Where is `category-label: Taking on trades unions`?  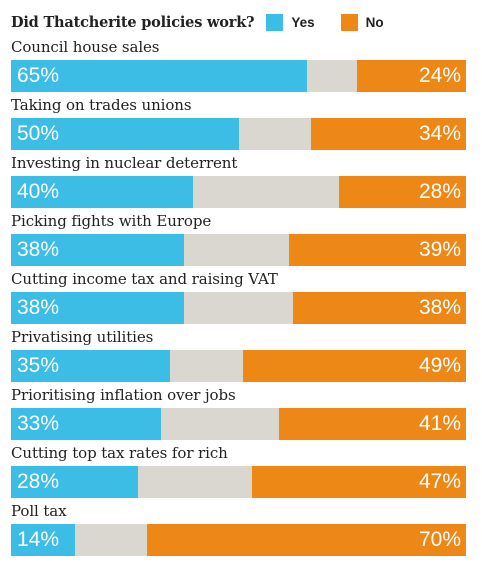
category-label: Taking on trades unions is located at coordinates (101, 105).